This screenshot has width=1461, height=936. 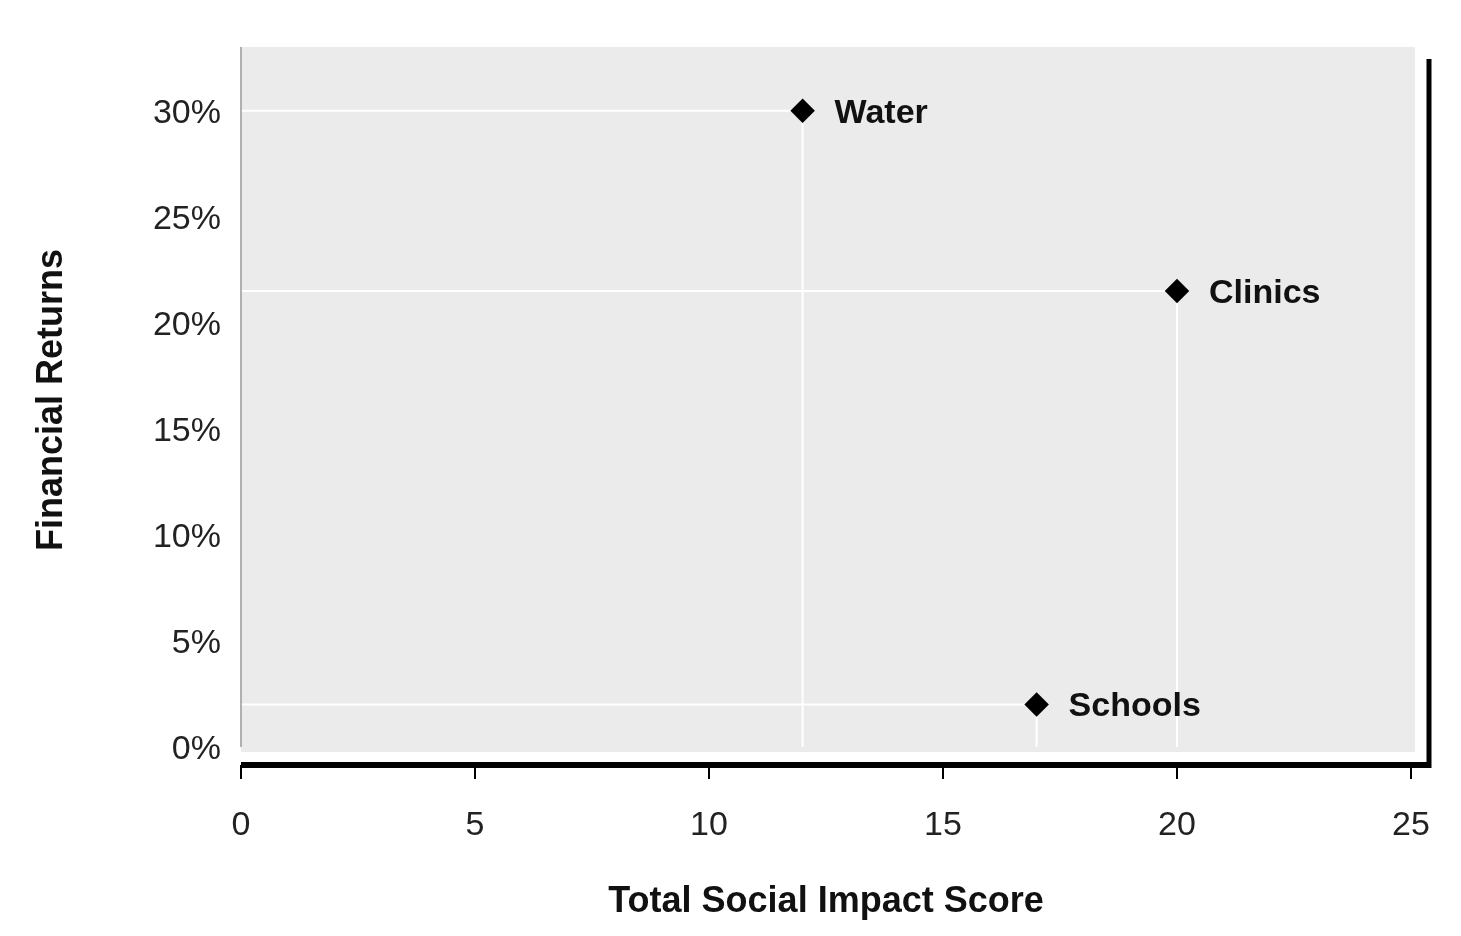 I want to click on x-tick-label: 0, so click(x=241, y=823).